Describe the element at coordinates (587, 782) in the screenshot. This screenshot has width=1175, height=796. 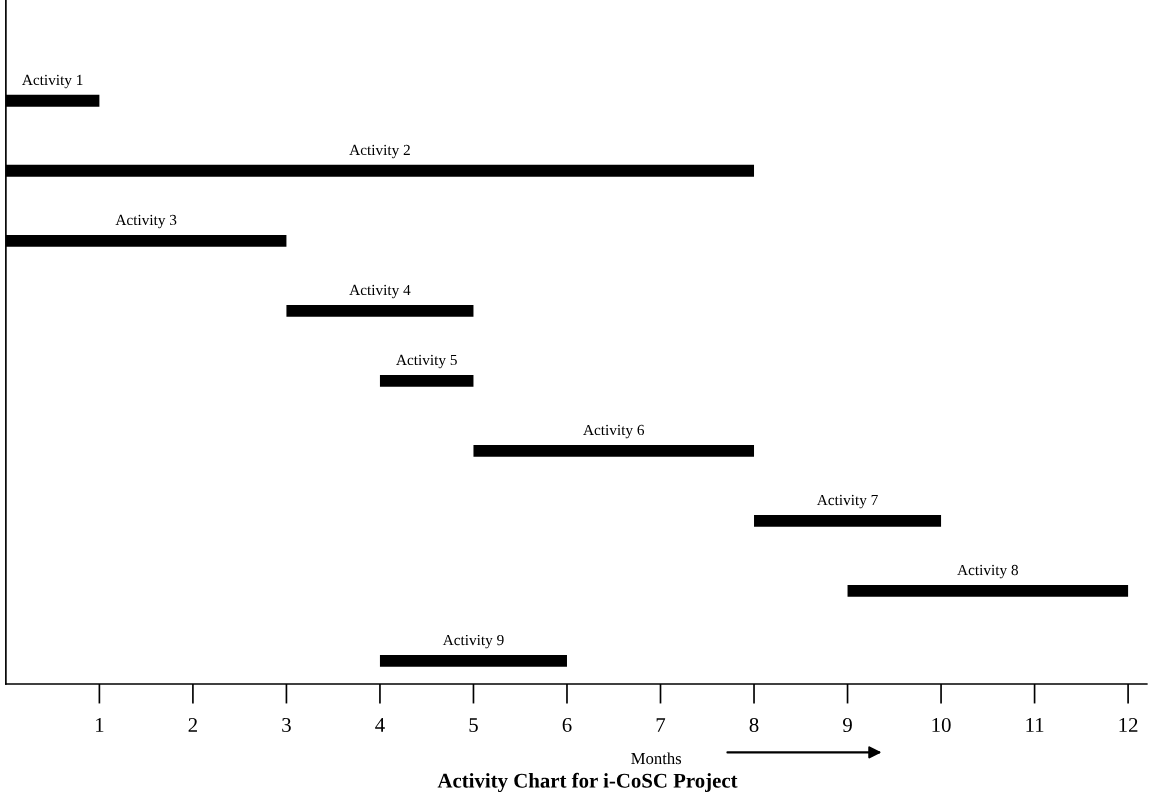
I see `text: Activity Chart for i-CoSC Project` at that location.